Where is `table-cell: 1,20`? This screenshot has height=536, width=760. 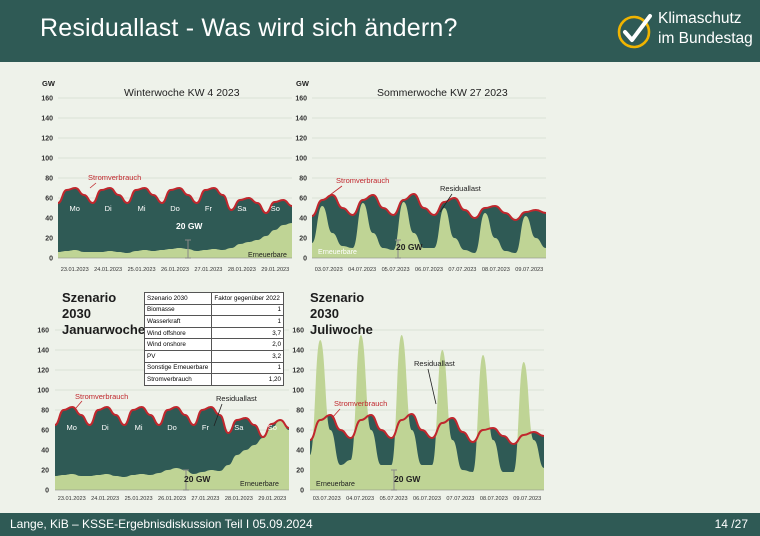 table-cell: 1,20 is located at coordinates (247, 379).